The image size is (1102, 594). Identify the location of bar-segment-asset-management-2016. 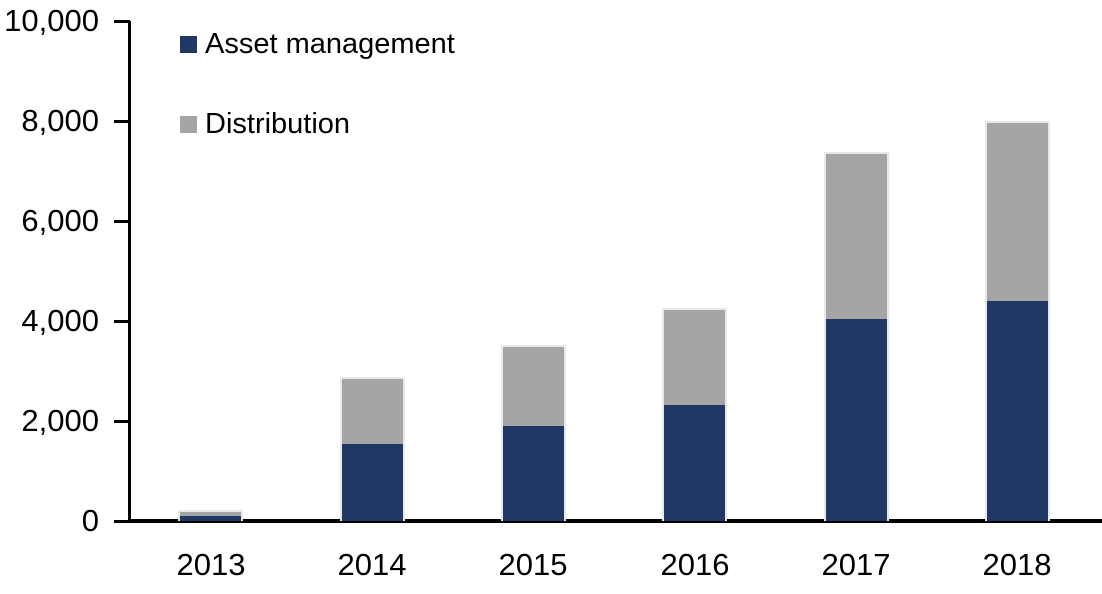
(694, 463).